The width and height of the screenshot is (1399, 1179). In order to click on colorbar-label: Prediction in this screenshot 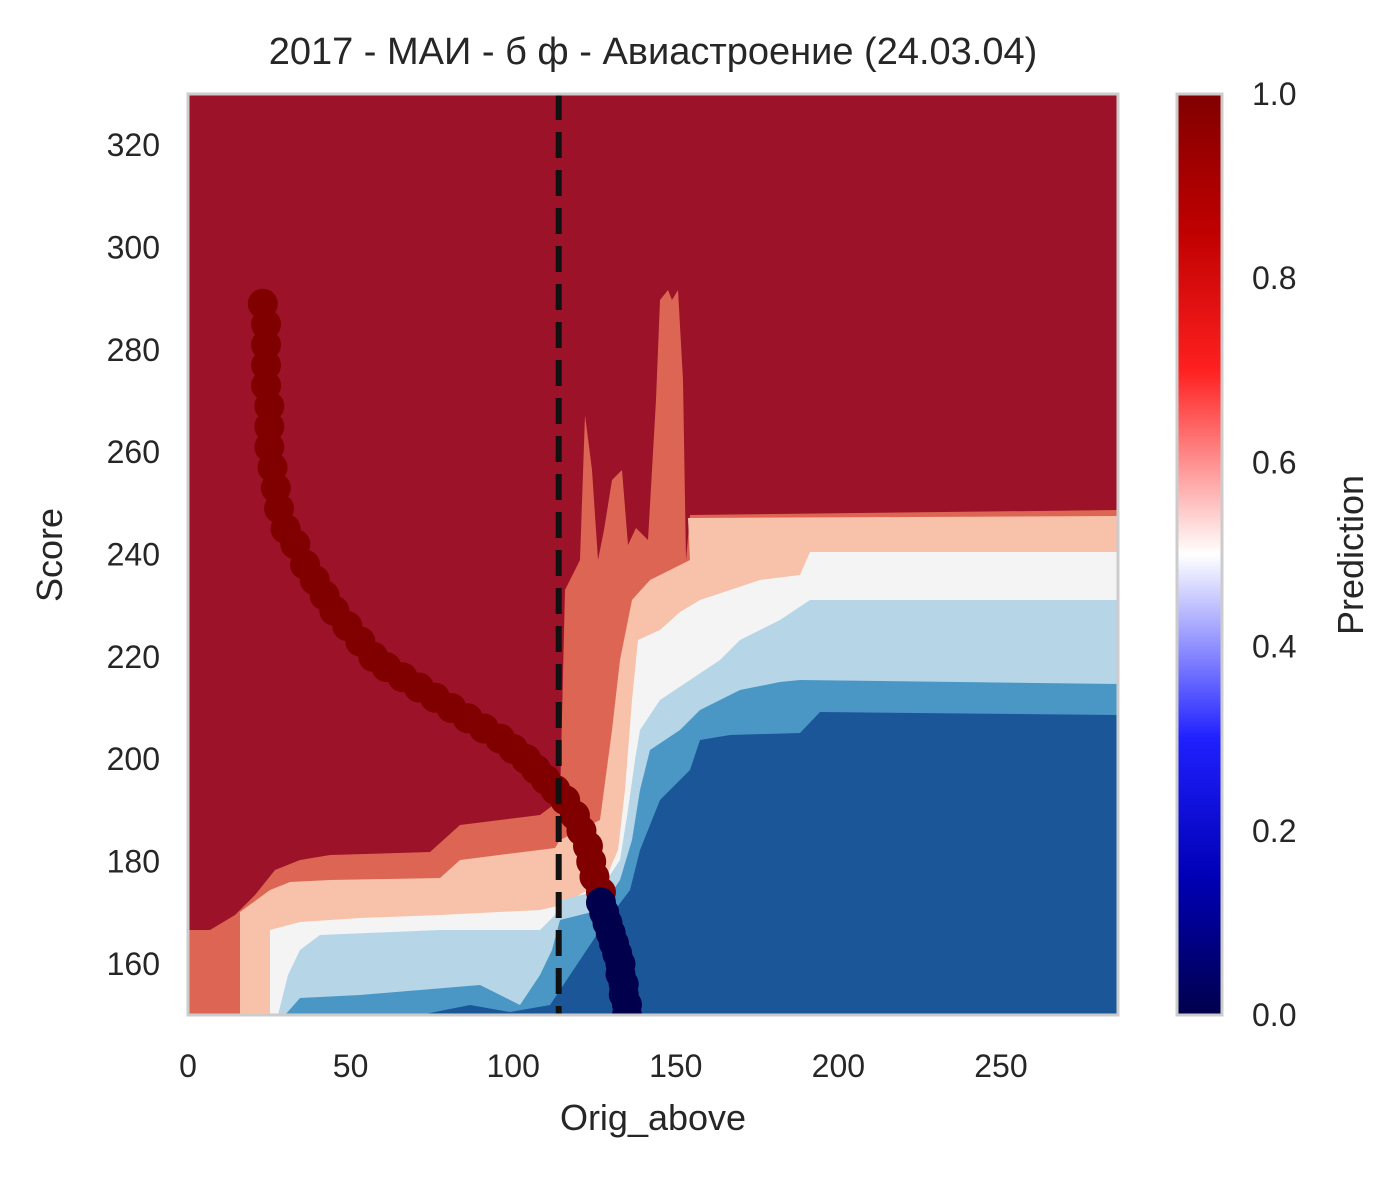, I will do `click(1350, 555)`.